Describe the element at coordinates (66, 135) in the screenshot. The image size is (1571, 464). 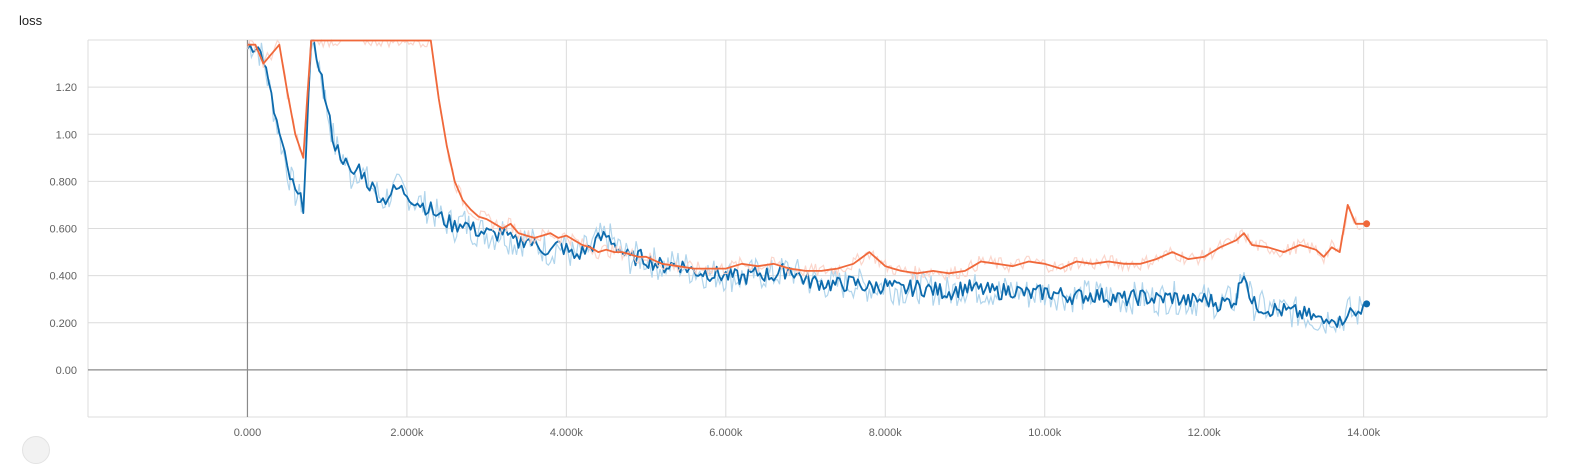
I see `y-tick-label: 1.00` at that location.